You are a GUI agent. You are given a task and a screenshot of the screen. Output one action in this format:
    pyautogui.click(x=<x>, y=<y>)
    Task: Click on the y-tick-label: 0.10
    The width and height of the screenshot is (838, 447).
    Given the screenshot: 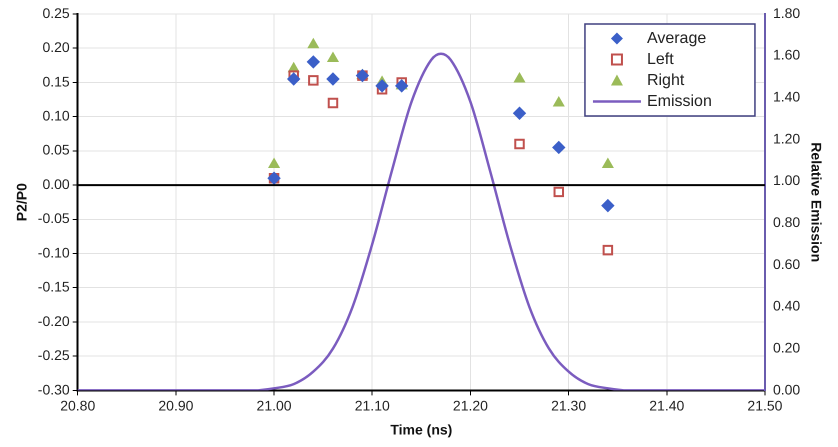 What is the action you would take?
    pyautogui.click(x=56, y=116)
    